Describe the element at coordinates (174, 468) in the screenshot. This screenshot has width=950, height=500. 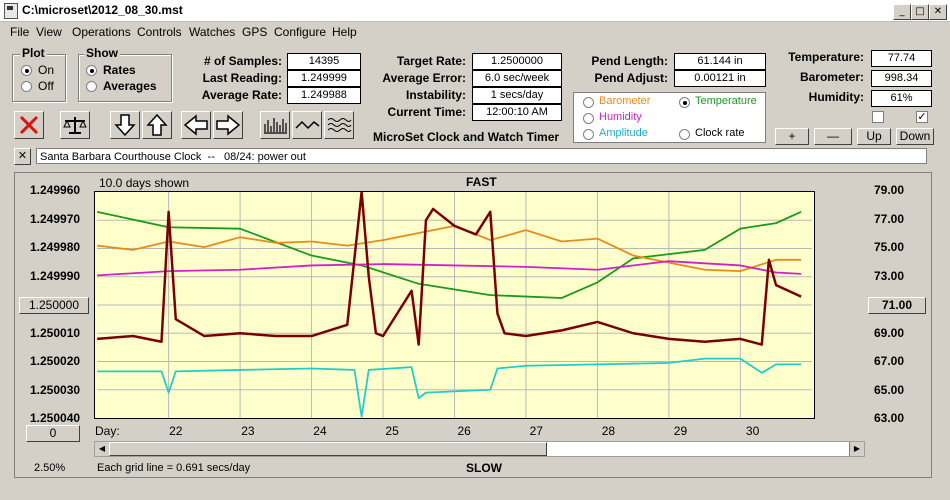
I see `grid-note: Each grid line = 0.691 secs/day` at that location.